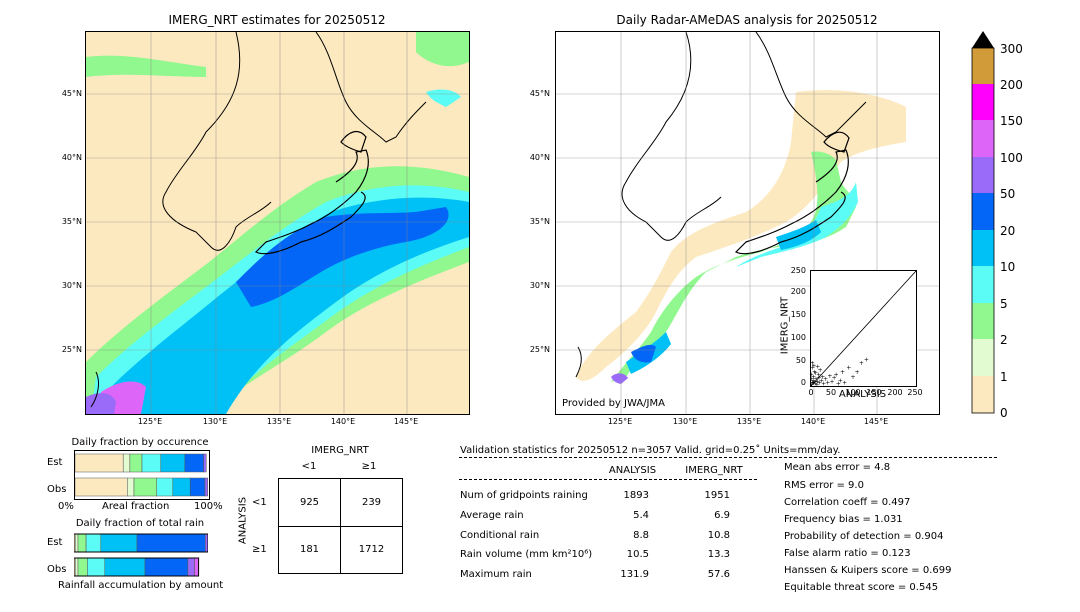  I want to click on score-hk: Hanssen & Kuipers score = 0.699, so click(868, 570).